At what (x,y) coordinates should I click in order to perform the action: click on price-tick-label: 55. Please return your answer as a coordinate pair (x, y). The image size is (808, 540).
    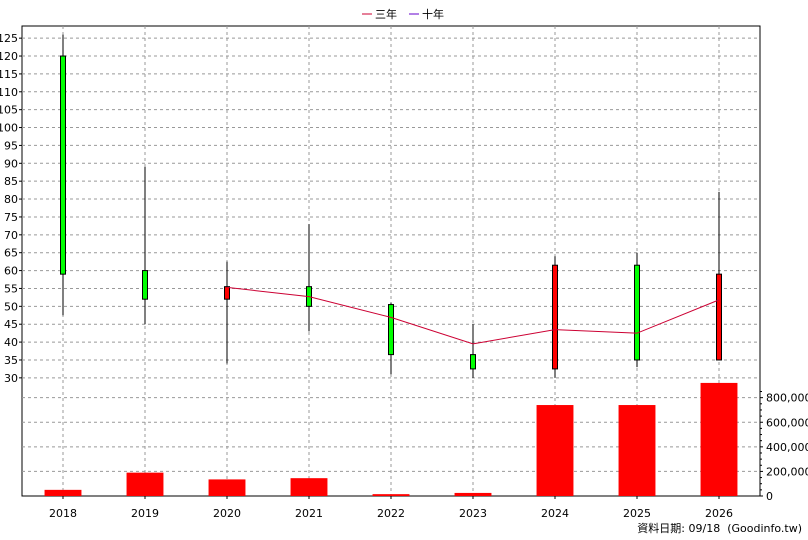
    Looking at the image, I should click on (11, 288).